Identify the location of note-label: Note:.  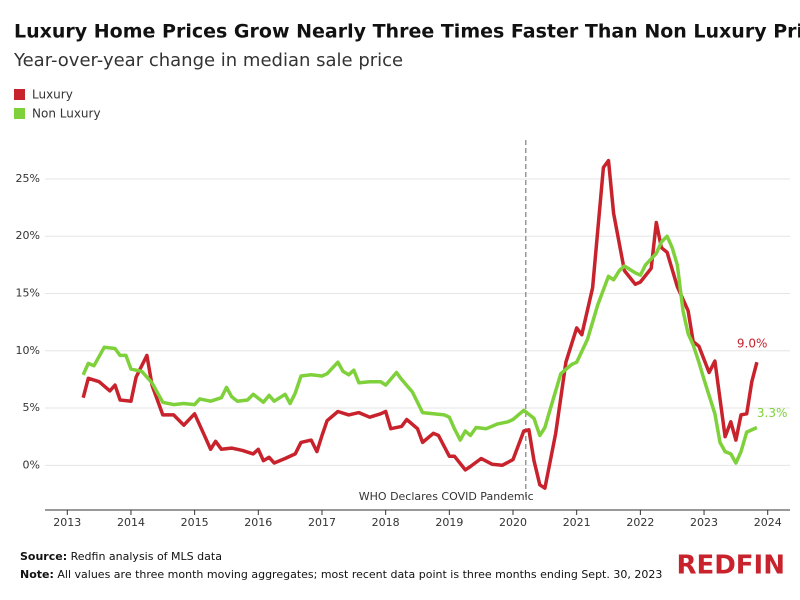
(37, 574).